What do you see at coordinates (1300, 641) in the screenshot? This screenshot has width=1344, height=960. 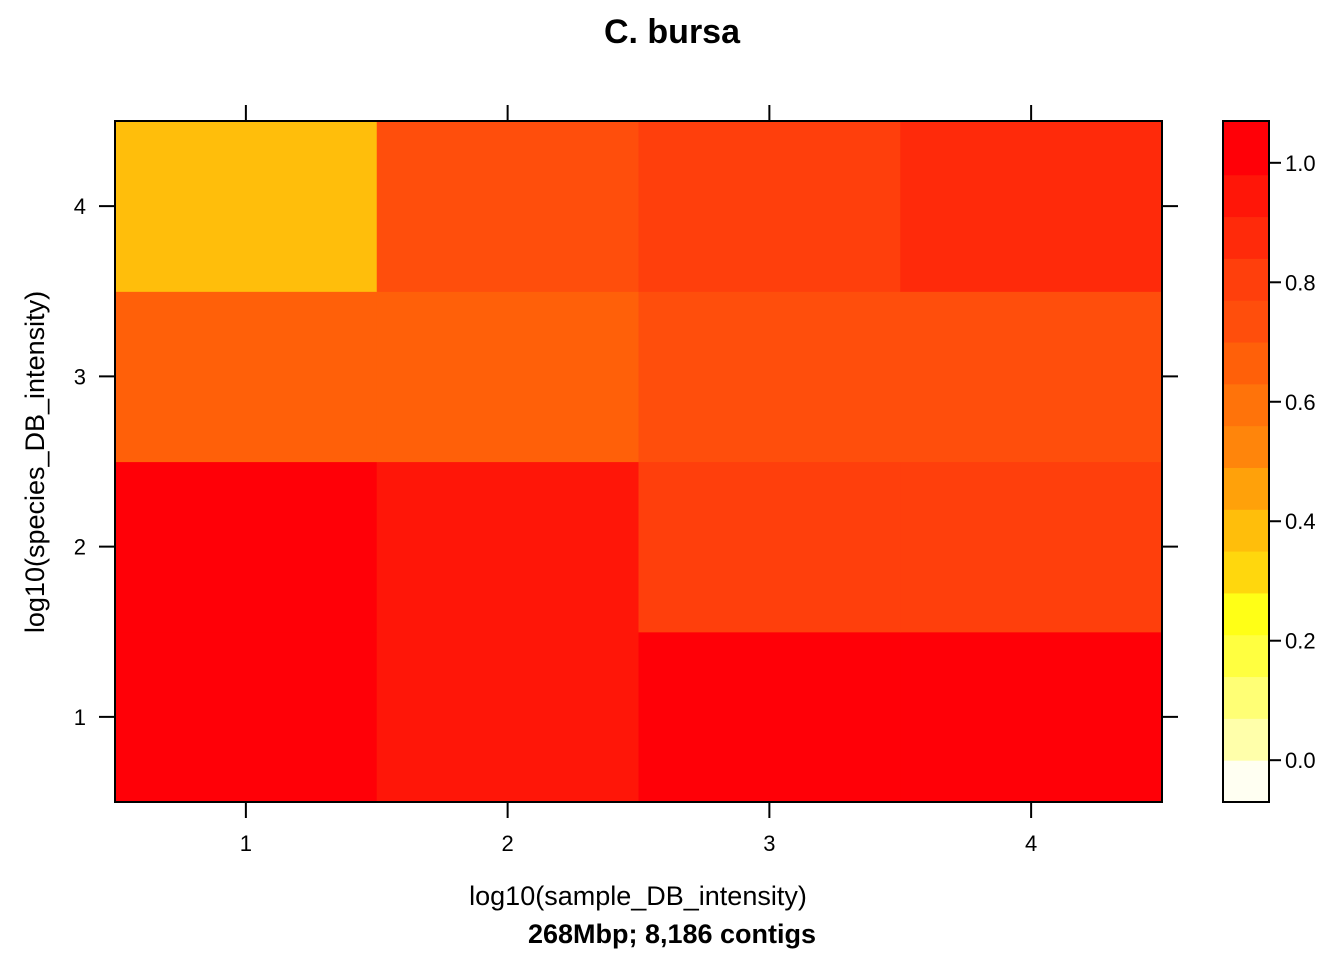 I see `colorbar-tick-label: 0.2` at bounding box center [1300, 641].